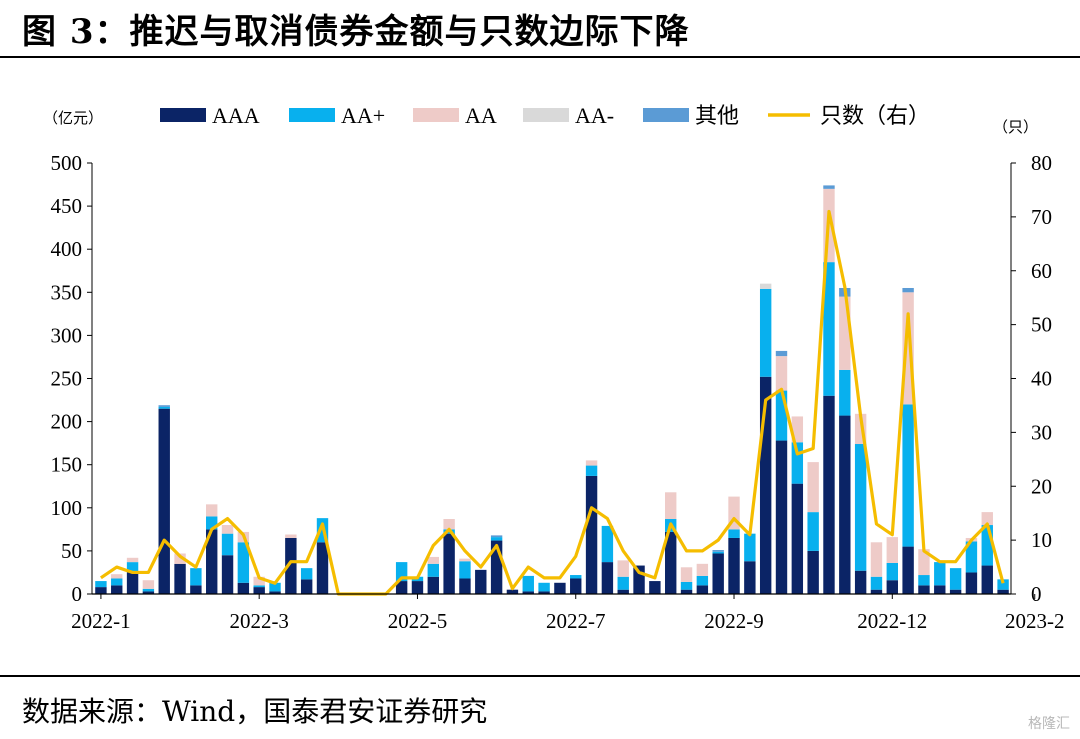  I want to click on legend-label: AA, so click(481, 115).